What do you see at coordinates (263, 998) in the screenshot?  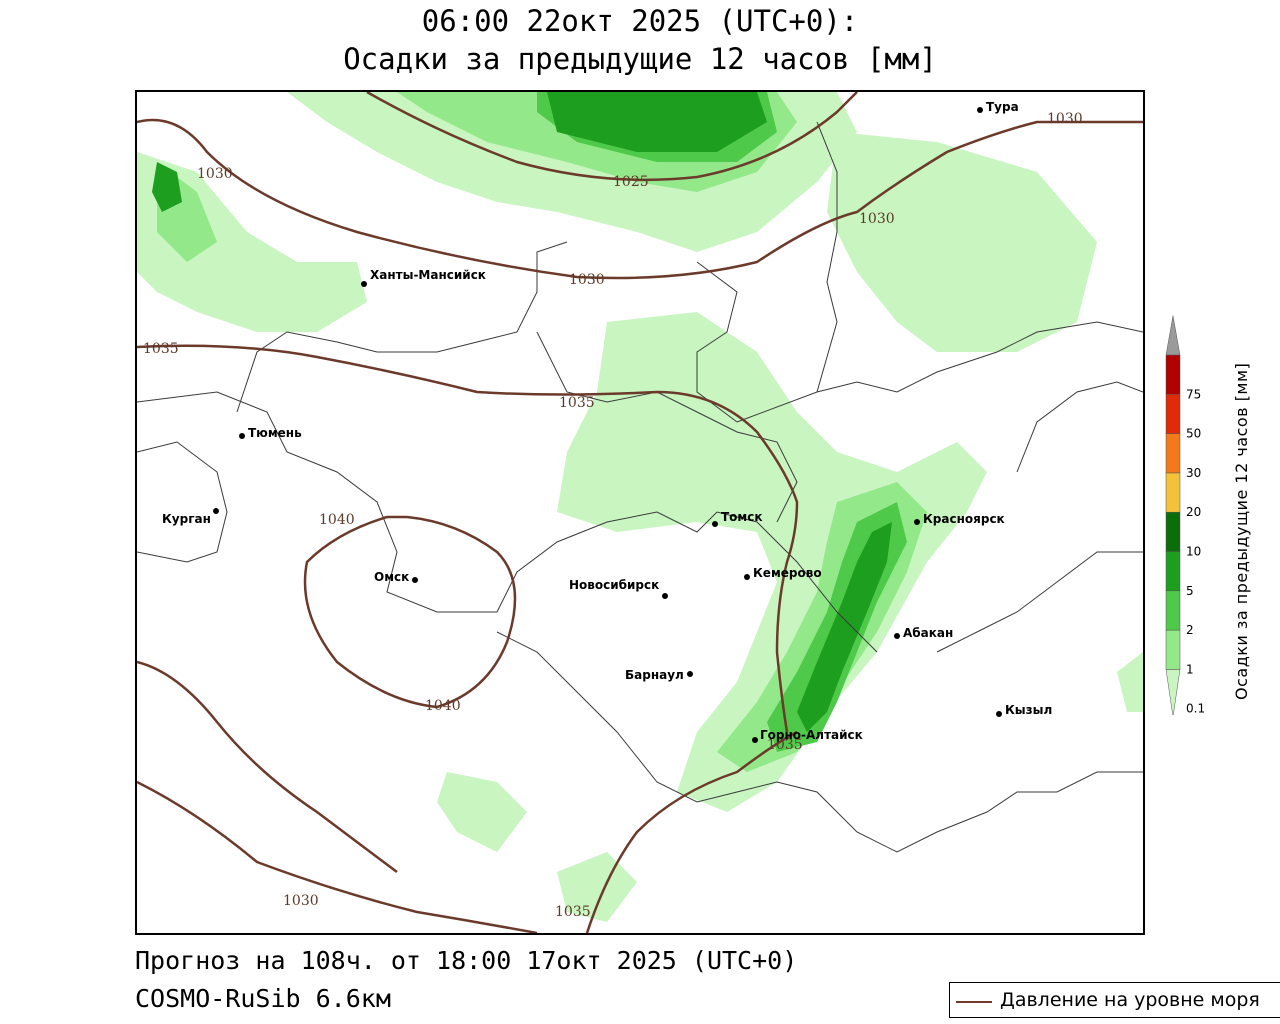 I see `model-name: COSMO-RuSib 6.6км` at bounding box center [263, 998].